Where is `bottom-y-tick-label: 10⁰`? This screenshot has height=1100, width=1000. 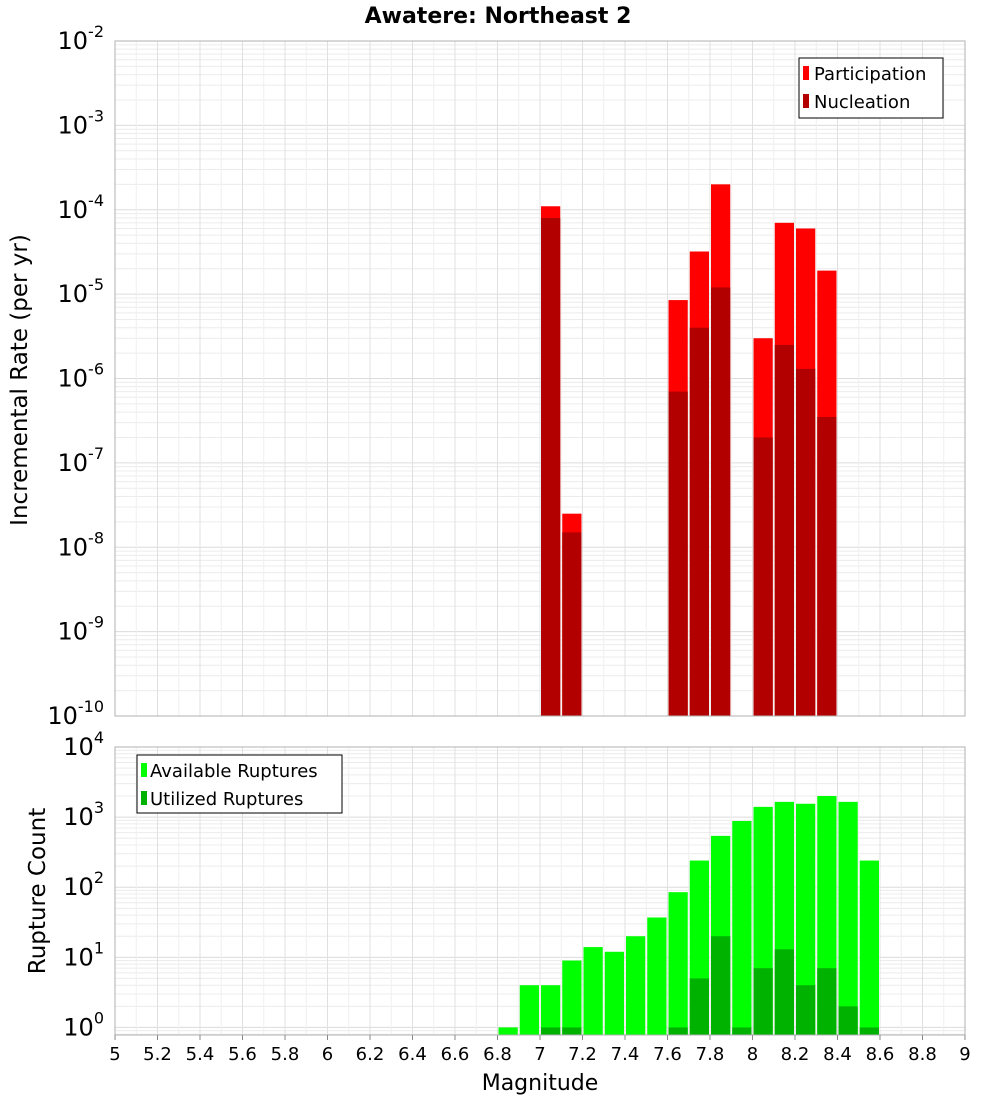 bottom-y-tick-label: 10⁰ is located at coordinates (83, 1024).